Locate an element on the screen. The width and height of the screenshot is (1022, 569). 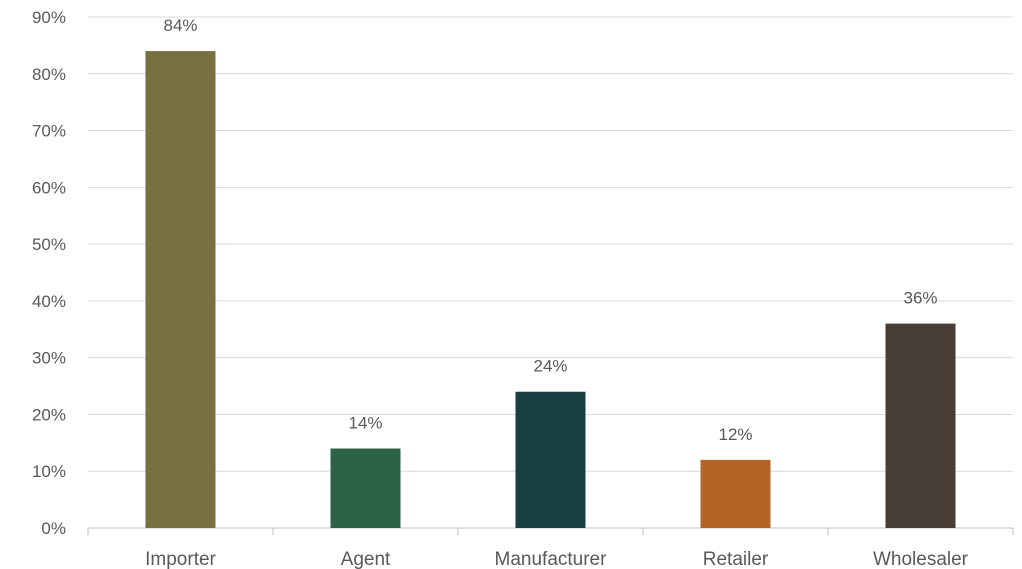
x-tick-label: Wholesaler is located at coordinates (921, 559).